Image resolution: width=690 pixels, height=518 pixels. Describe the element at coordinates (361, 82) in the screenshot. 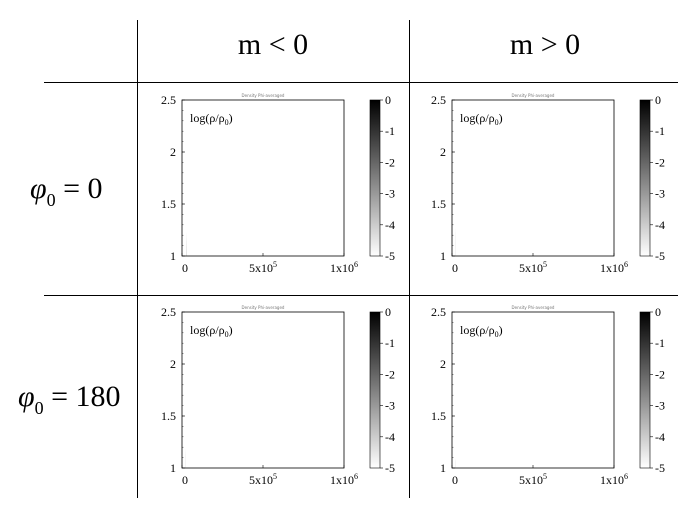

I see `horizontal-divider-top` at that location.